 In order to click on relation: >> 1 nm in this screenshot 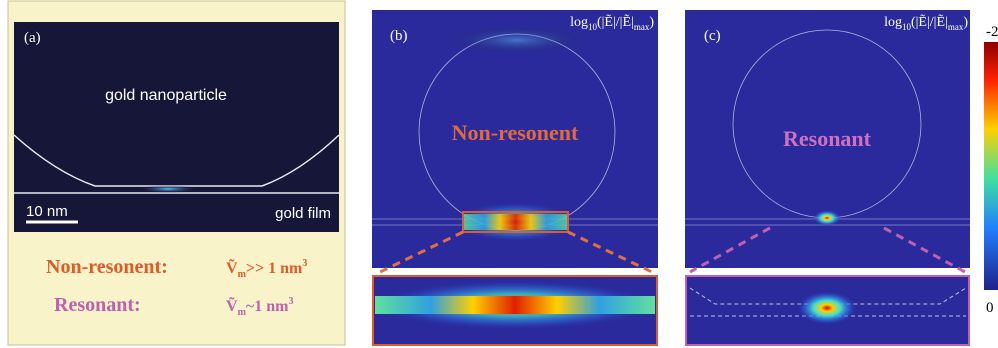, I will do `click(274, 268)`.